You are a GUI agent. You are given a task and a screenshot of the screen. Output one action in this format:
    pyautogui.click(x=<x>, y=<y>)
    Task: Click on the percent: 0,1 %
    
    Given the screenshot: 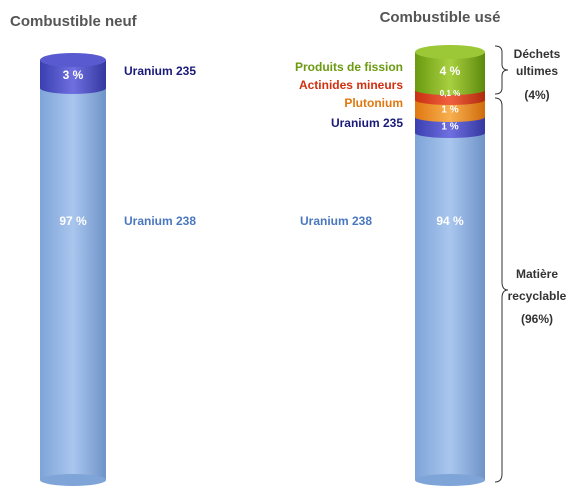 What is the action you would take?
    pyautogui.click(x=450, y=93)
    